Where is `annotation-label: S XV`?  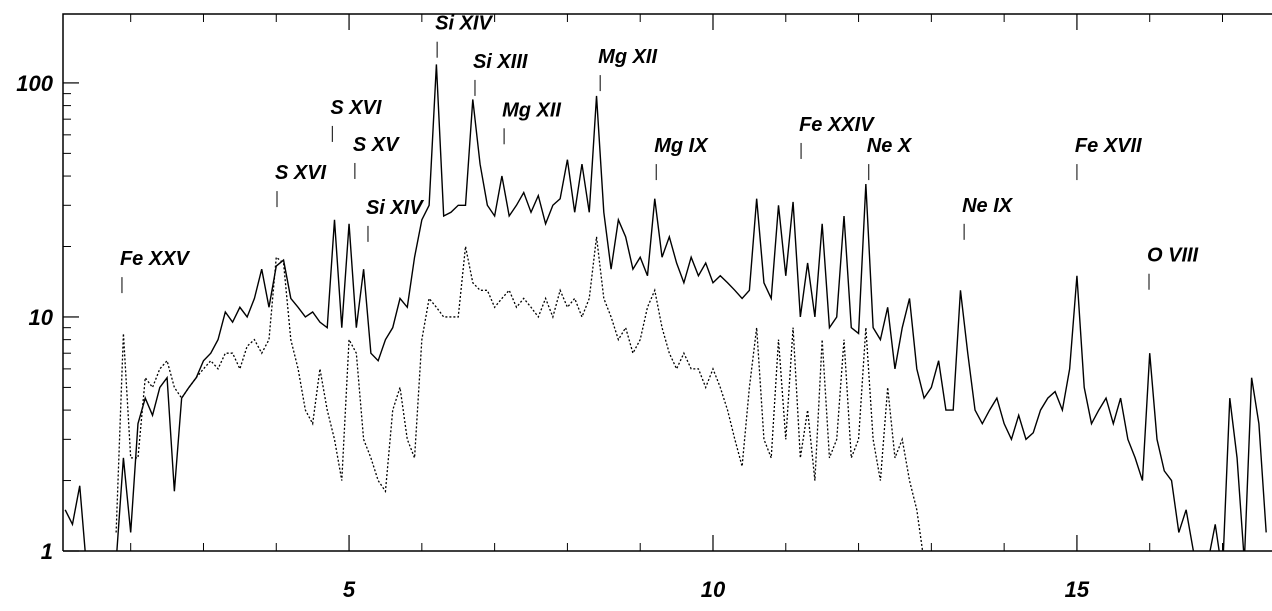
annotation-label: S XV is located at coordinates (376, 145).